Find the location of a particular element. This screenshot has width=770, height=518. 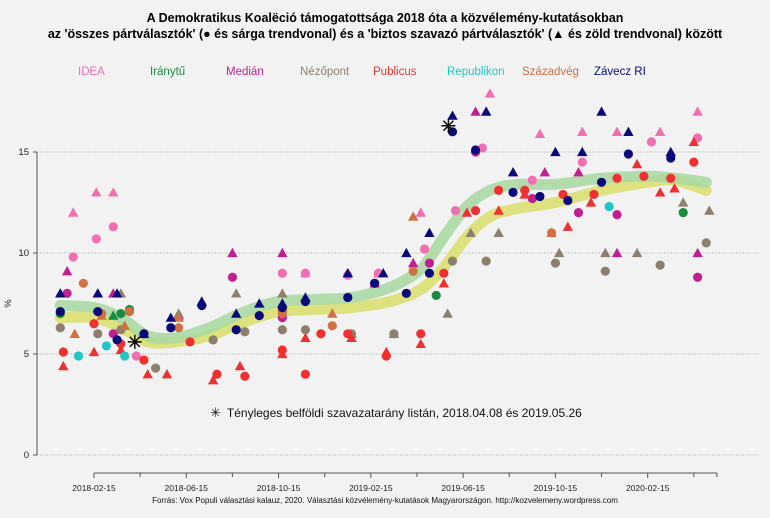

x-tick-label: 2019-10-15 is located at coordinates (556, 488).